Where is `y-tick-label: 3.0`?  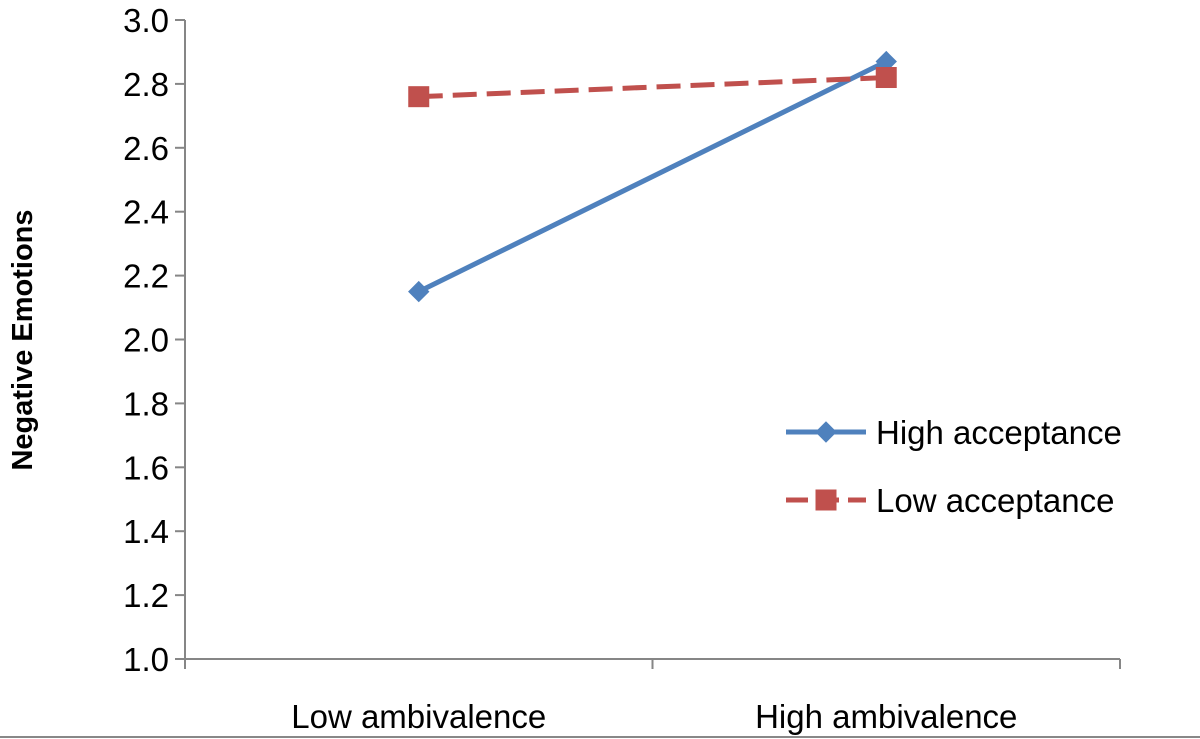 y-tick-label: 3.0 is located at coordinates (146, 20).